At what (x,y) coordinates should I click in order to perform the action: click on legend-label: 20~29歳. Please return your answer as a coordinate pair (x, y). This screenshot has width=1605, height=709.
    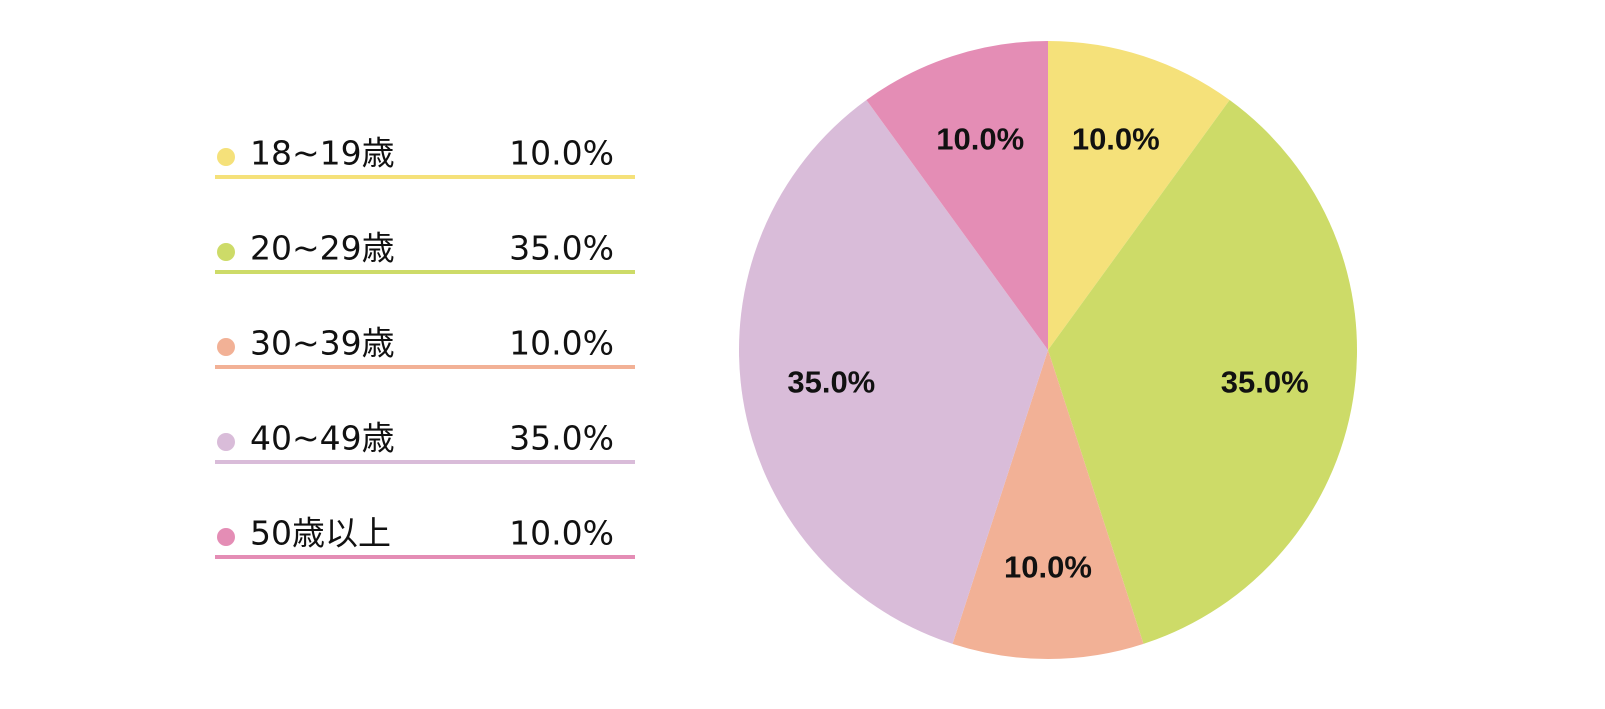
    Looking at the image, I should click on (322, 248).